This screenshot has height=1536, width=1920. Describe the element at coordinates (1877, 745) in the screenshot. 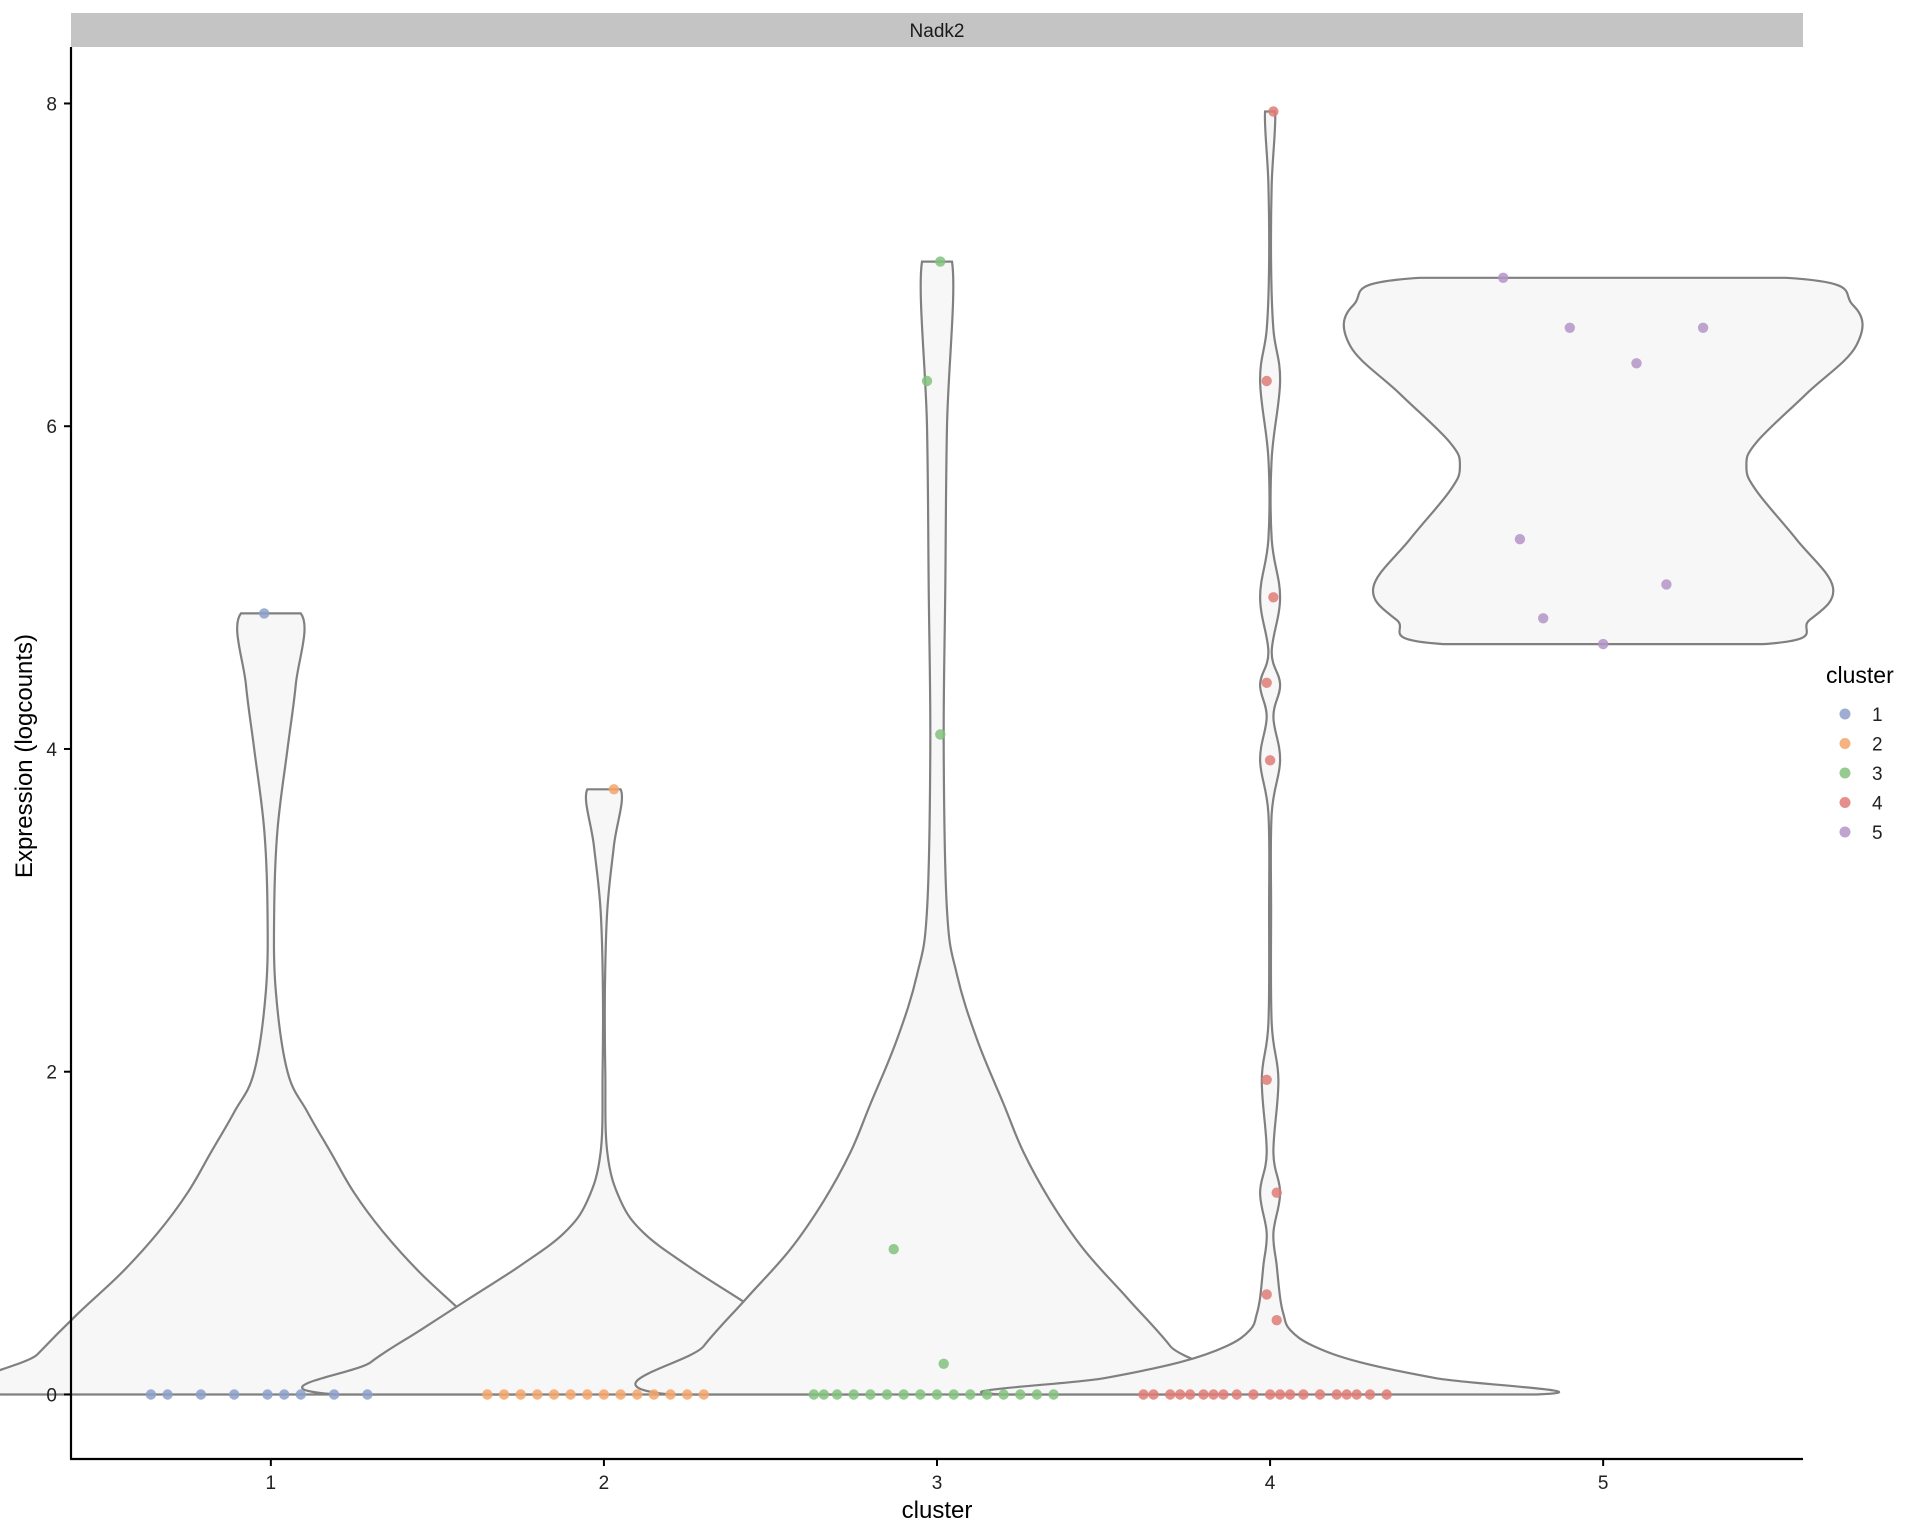

I see `legend-label-2: 2` at that location.